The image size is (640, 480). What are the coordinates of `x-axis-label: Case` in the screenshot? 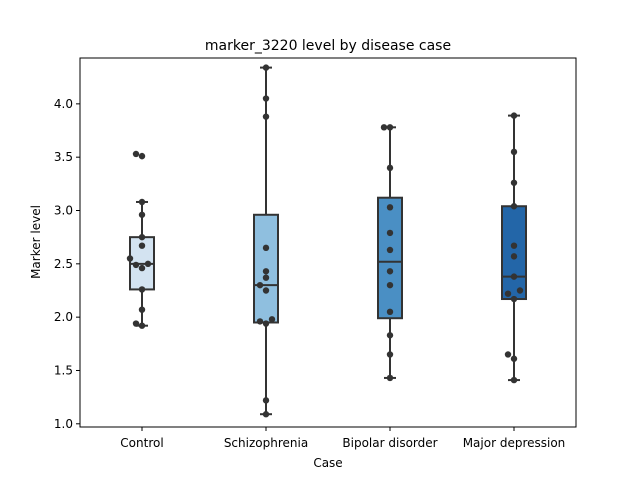 It's located at (327, 463).